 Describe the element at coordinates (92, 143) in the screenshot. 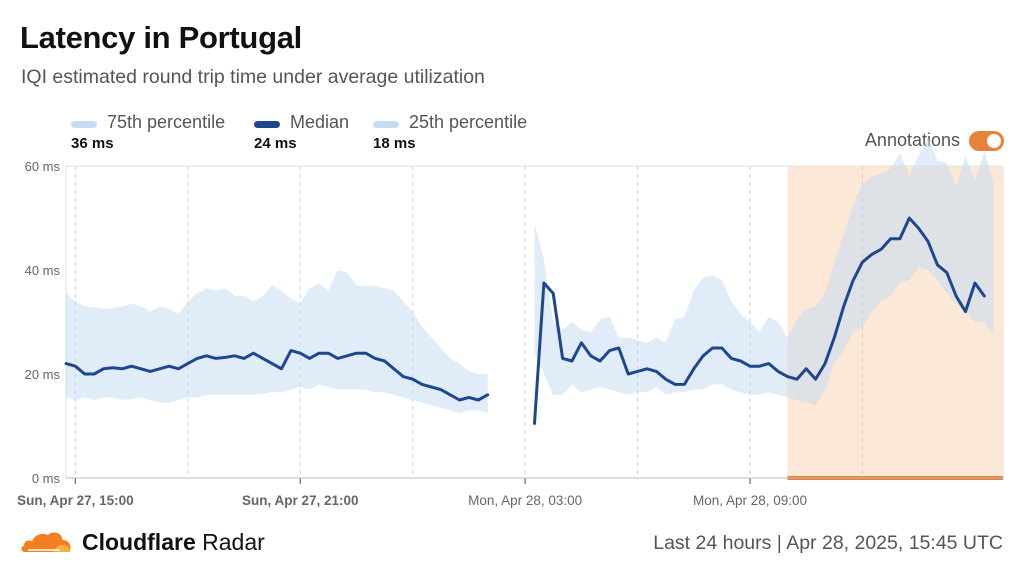

I see `legend-value-p75: 36 ms` at that location.